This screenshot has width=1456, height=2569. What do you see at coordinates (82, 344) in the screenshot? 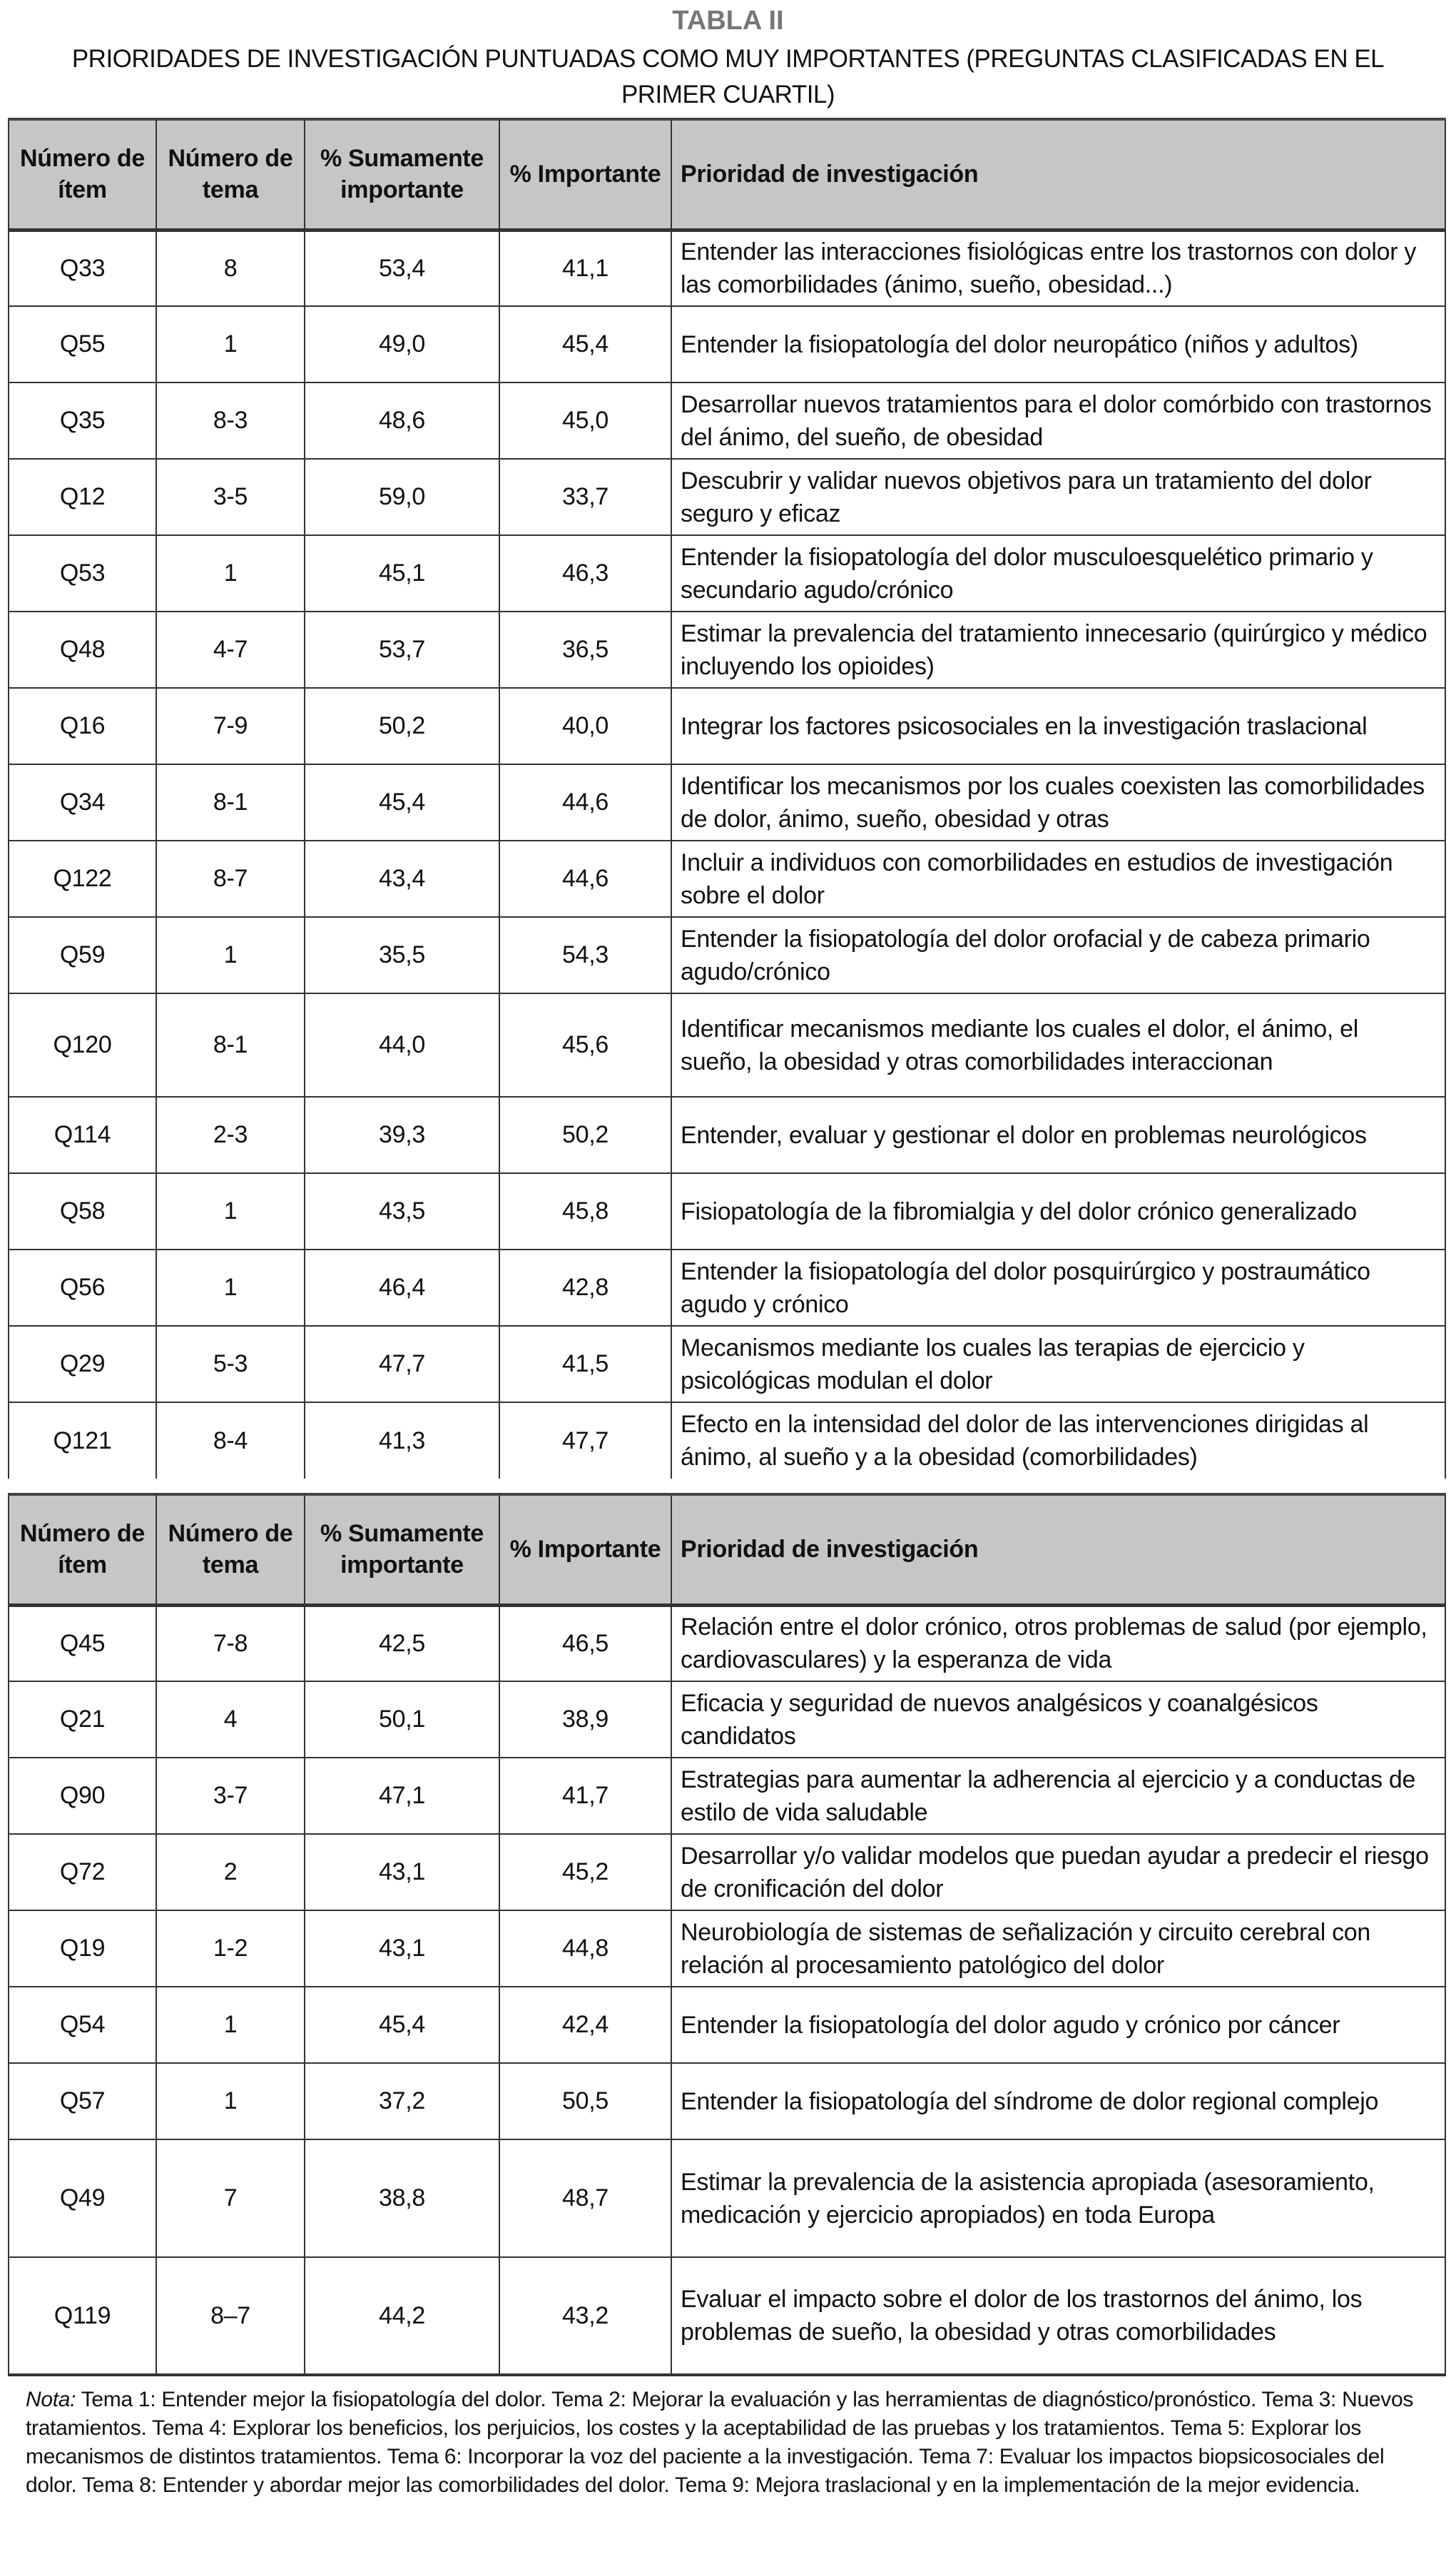
I see `cell-item: Q55` at bounding box center [82, 344].